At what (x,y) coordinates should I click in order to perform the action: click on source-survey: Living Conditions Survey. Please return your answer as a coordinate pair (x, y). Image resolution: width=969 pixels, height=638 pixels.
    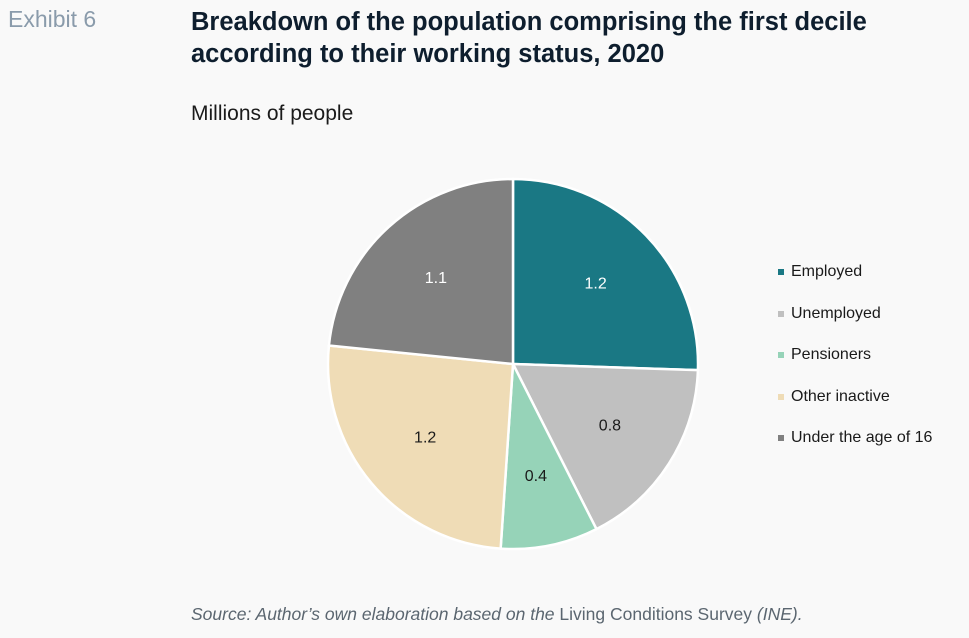
    Looking at the image, I should click on (656, 614).